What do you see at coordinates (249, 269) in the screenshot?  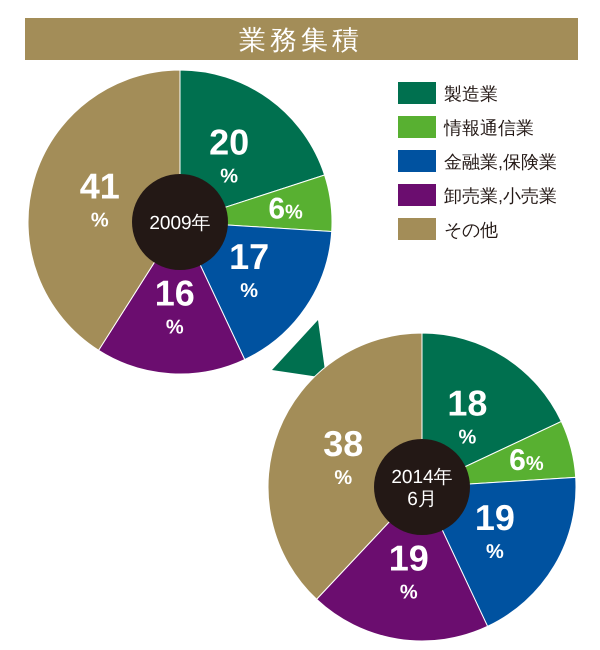 I see `data-label: 17%` at bounding box center [249, 269].